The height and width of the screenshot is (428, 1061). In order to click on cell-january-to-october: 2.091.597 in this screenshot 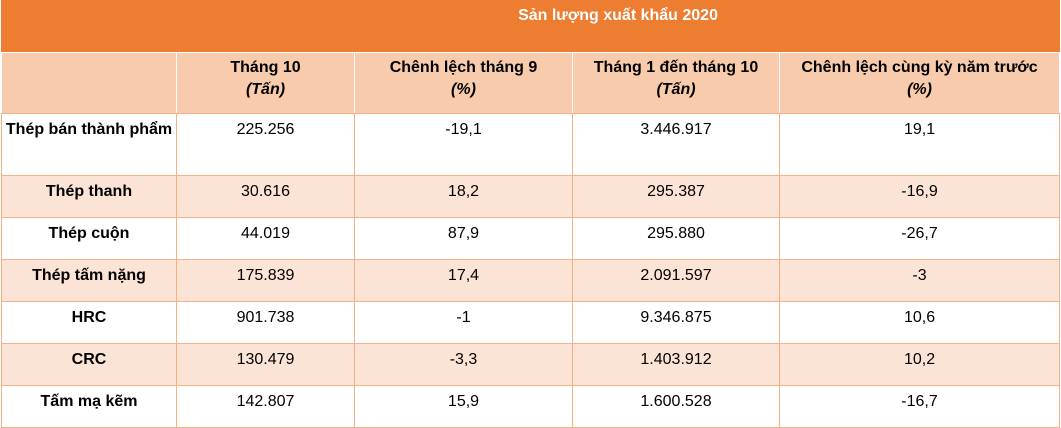, I will do `click(676, 280)`.